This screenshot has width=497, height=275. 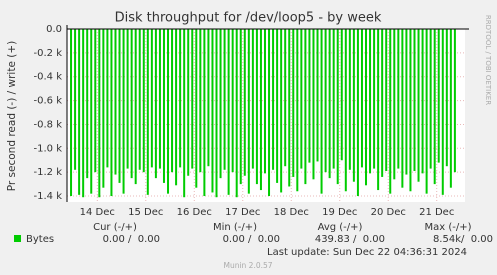 What do you see at coordinates (248, 18) in the screenshot?
I see `chart-title: Disk throughput for /dev/loop5 - by week` at bounding box center [248, 18].